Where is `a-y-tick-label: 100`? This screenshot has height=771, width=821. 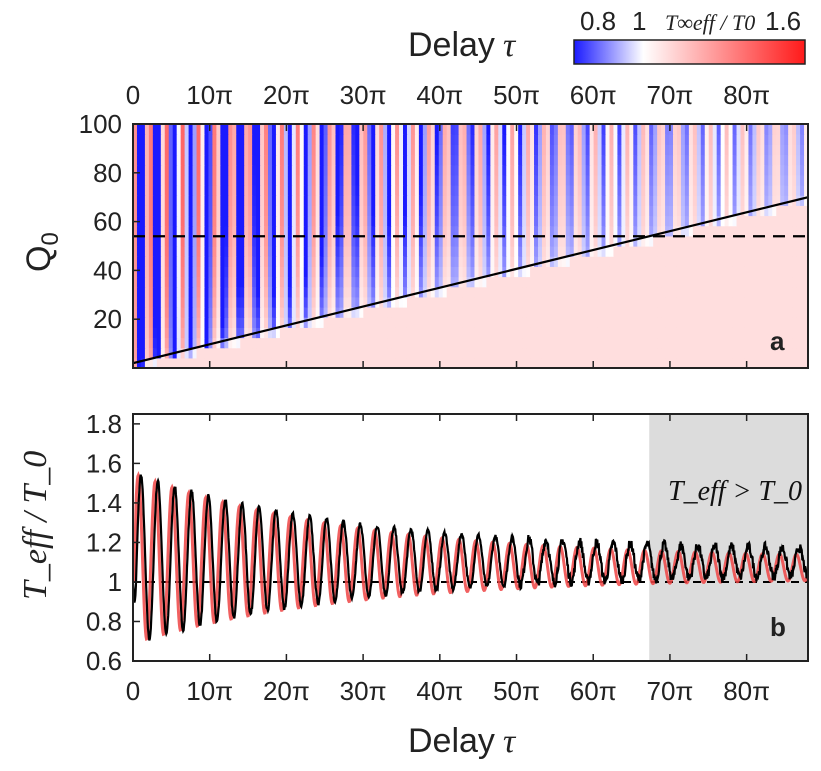 a-y-tick-label: 100 is located at coordinates (100, 124).